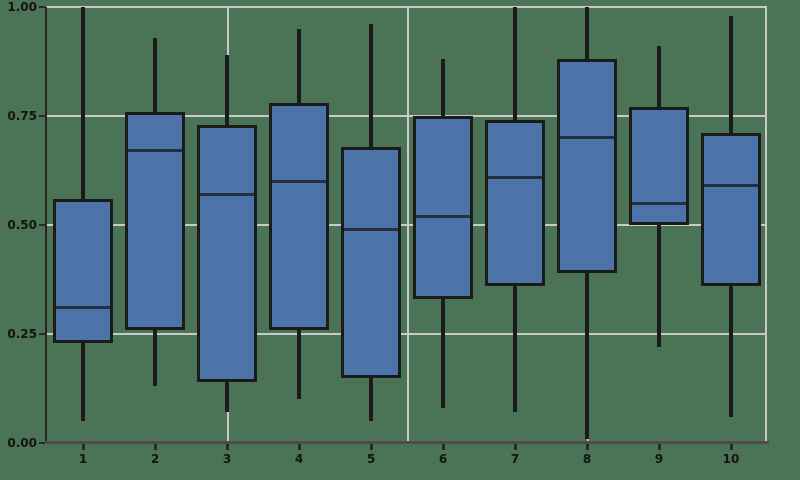  I want to click on x-tick-label: 8, so click(587, 459).